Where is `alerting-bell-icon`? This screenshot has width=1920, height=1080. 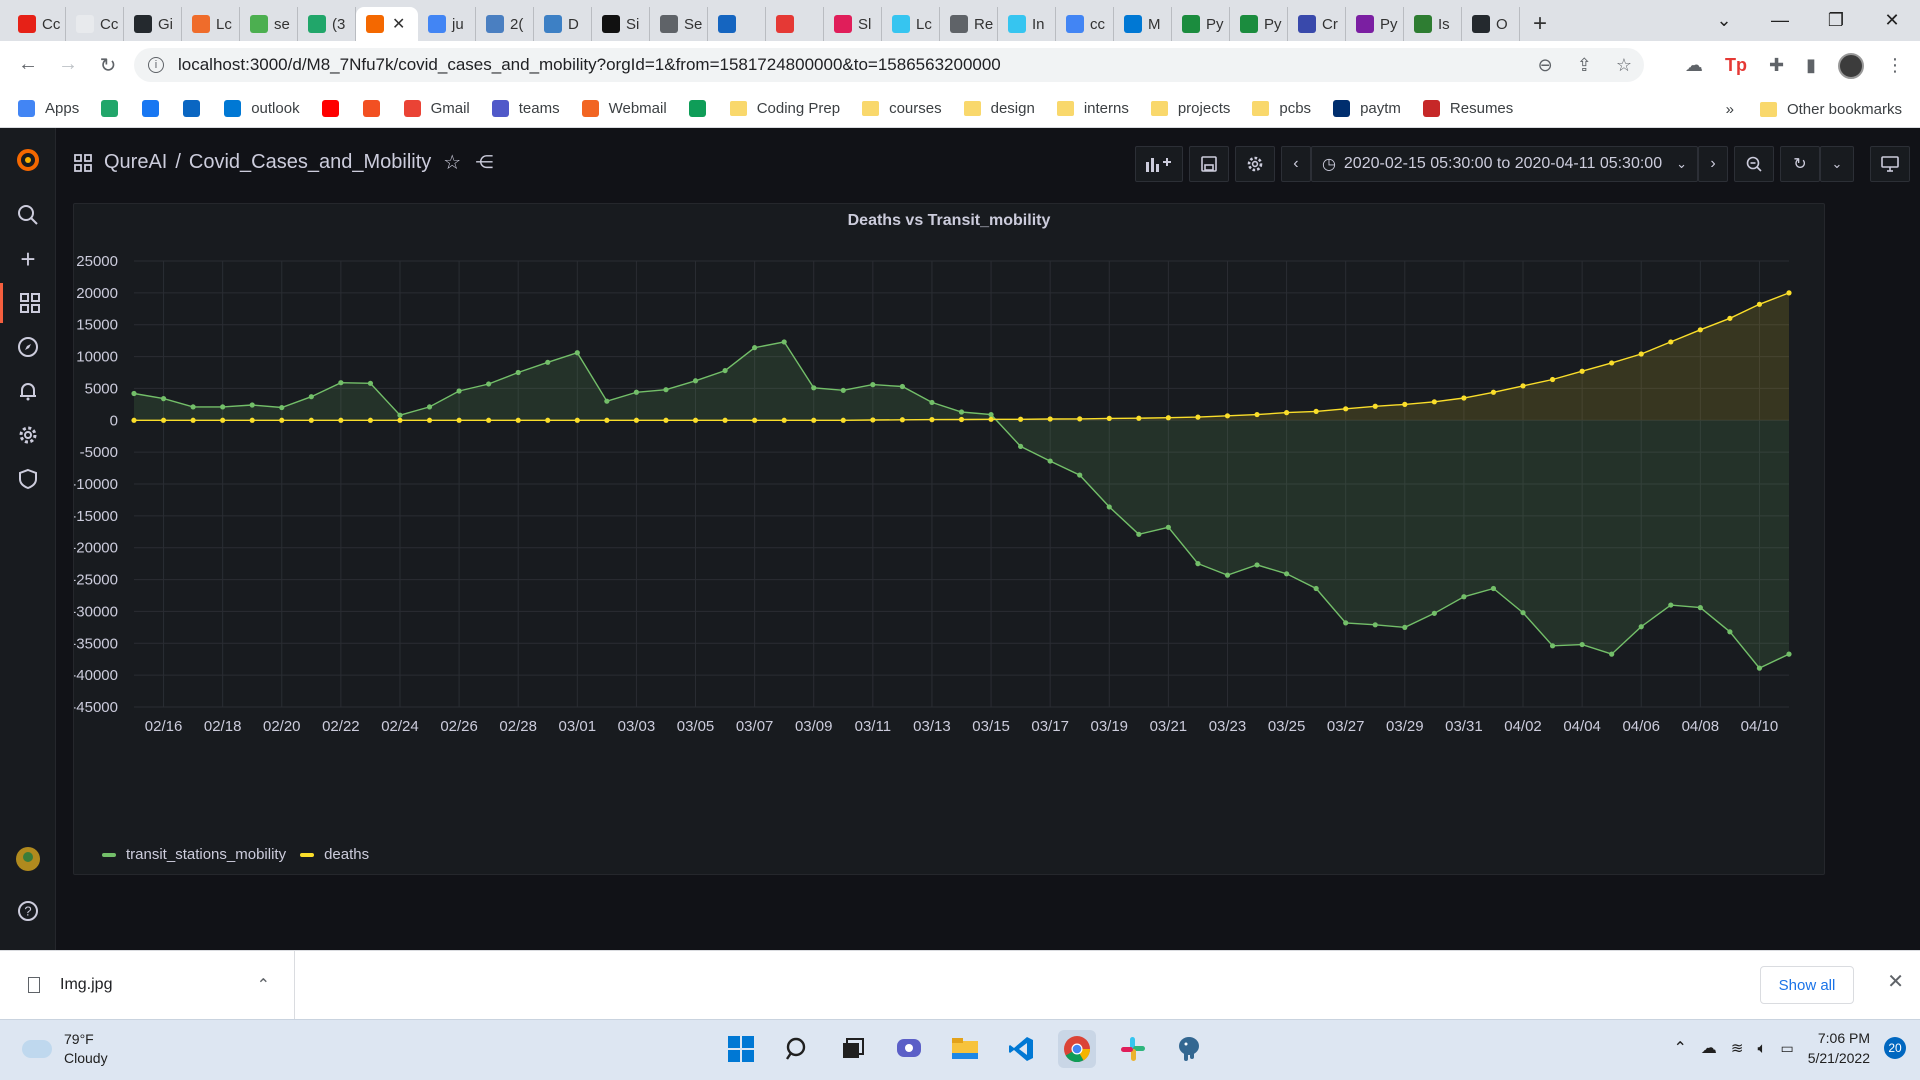 alerting-bell-icon is located at coordinates (28, 391).